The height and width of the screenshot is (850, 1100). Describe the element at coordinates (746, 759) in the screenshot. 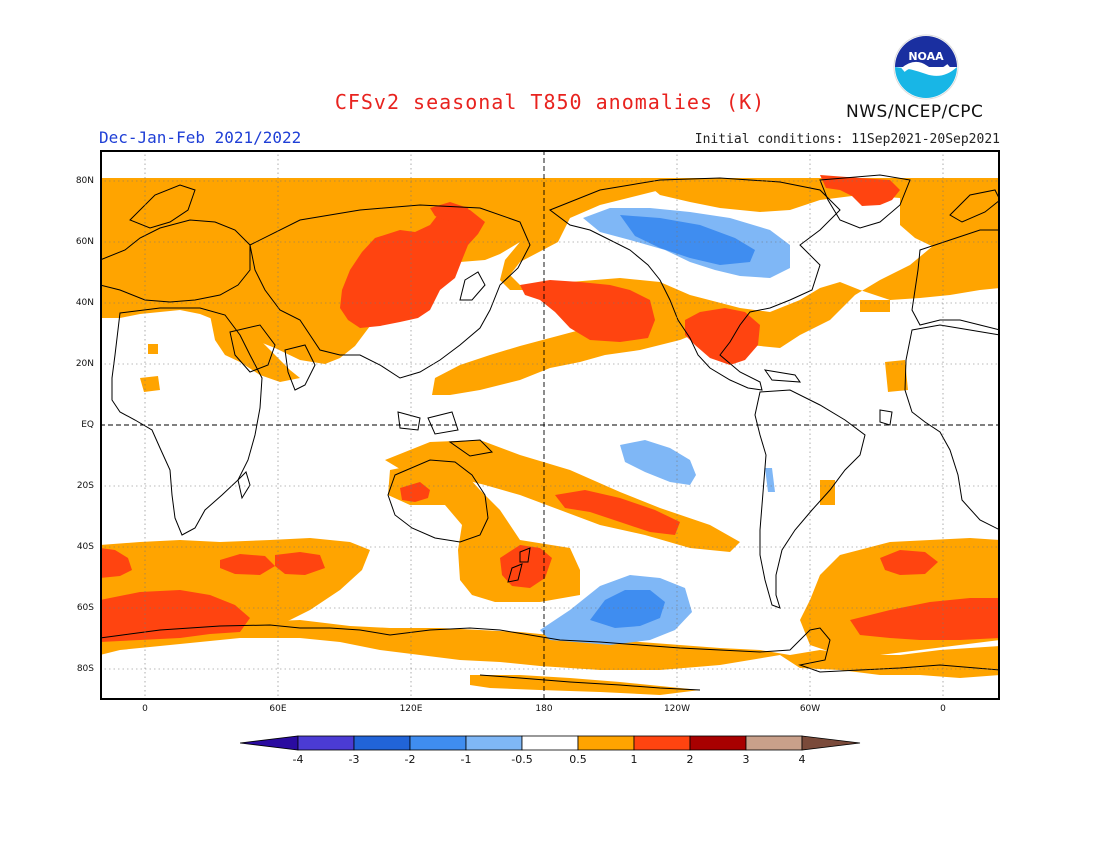

I see `colorbar-label: 3` at that location.